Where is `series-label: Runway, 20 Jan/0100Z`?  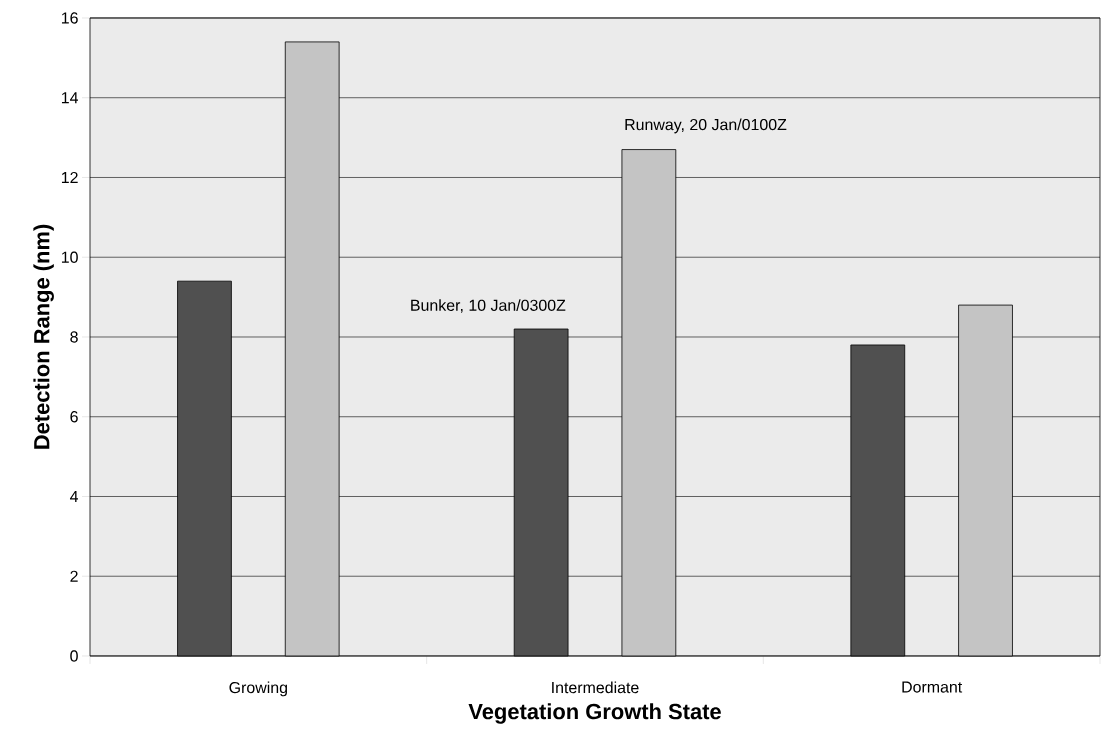 series-label: Runway, 20 Jan/0100Z is located at coordinates (706, 126).